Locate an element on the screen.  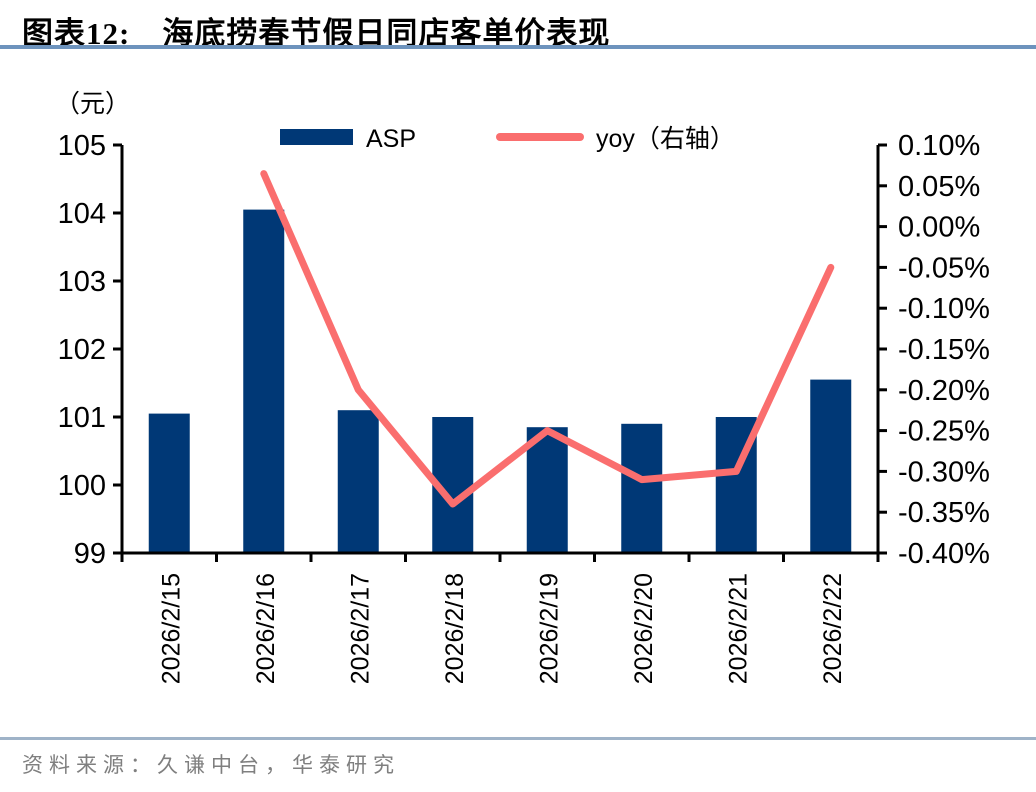
right-axis-tick-label: 0.10% is located at coordinates (939, 146).